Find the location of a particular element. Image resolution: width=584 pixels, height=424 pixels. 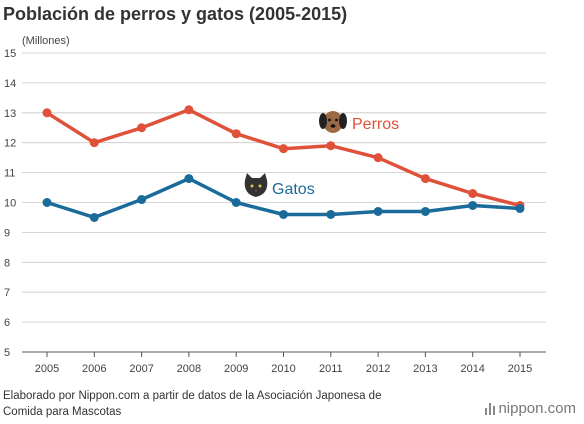

y-axis-label: (Millones) is located at coordinates (46, 41).